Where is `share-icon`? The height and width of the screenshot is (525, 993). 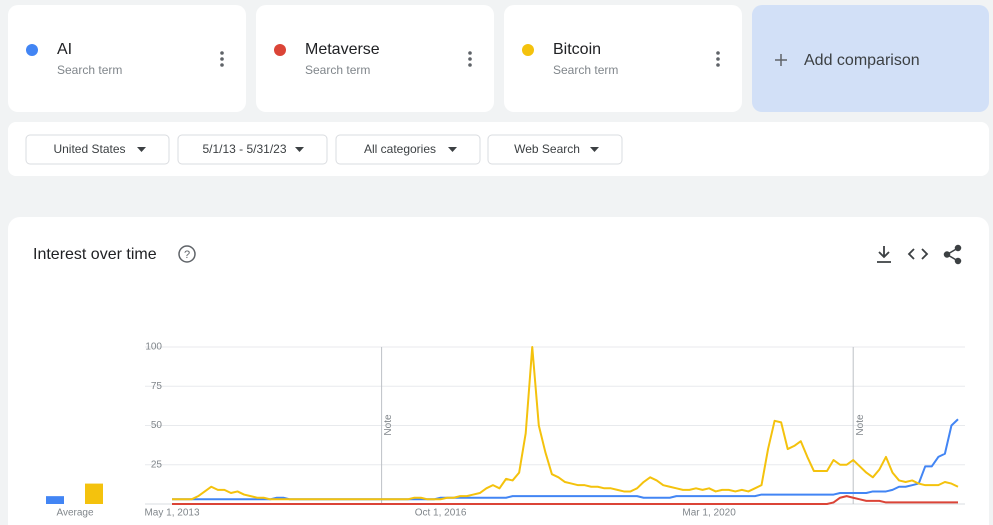
share-icon is located at coordinates (952, 254).